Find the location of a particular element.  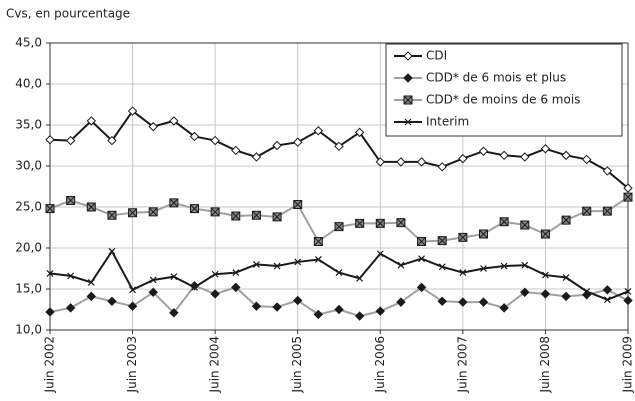

series-line is located at coordinates (339, 275).